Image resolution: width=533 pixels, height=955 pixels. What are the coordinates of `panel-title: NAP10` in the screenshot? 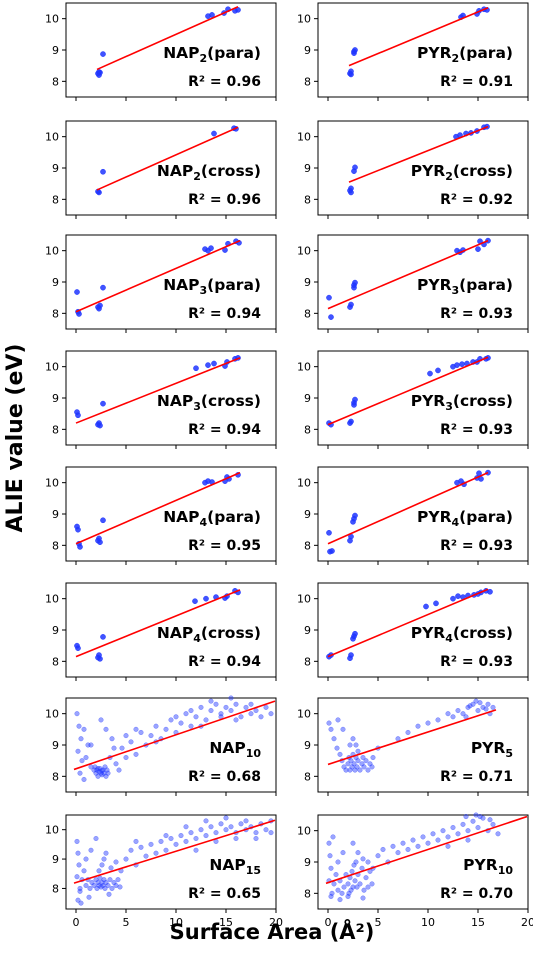 It's located at (235, 749).